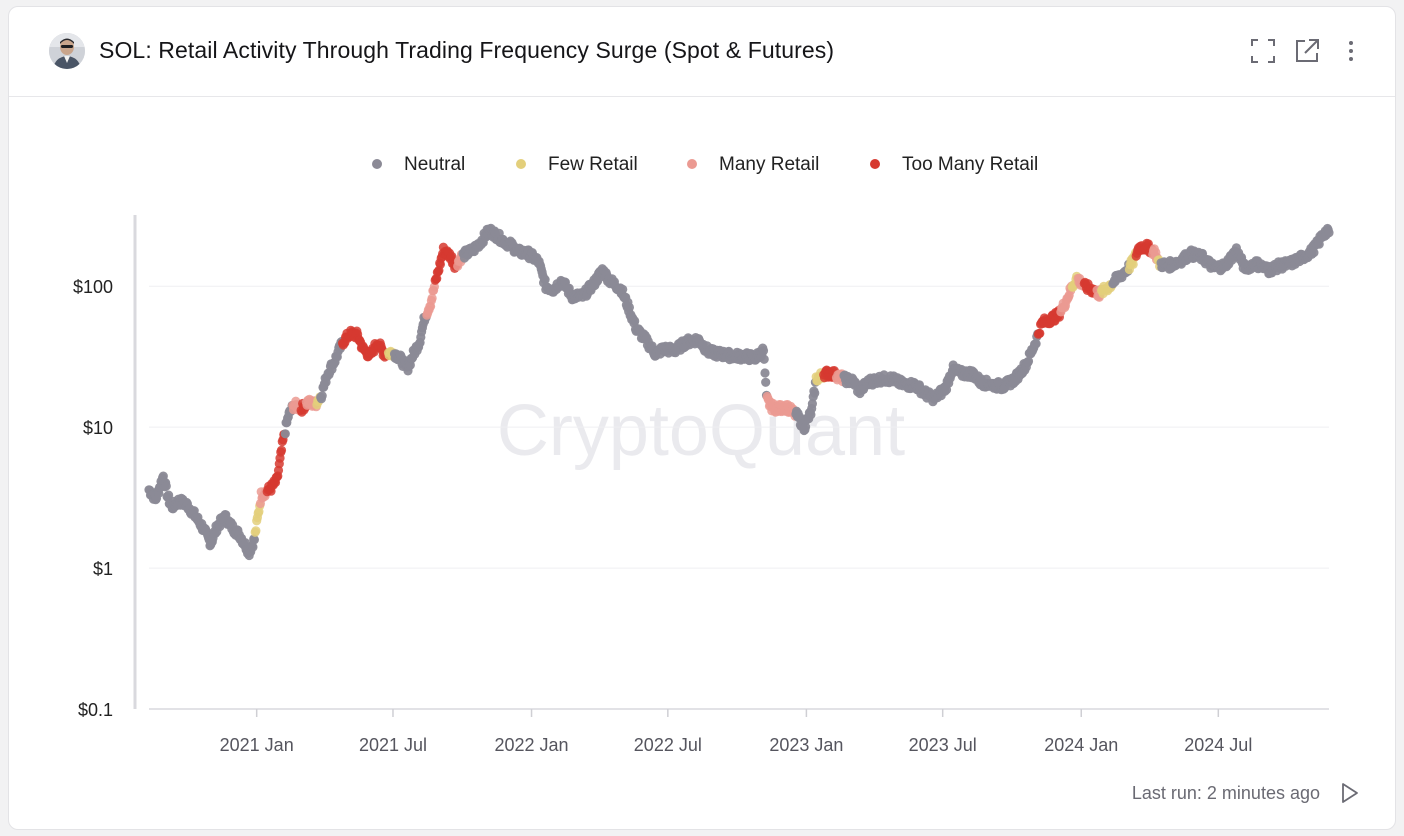 The width and height of the screenshot is (1404, 836). I want to click on watermark: CryptoQuant, so click(701, 431).